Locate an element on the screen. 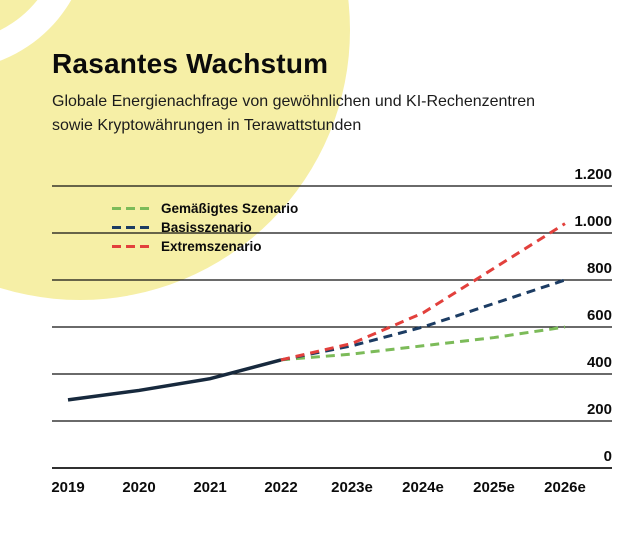 The image size is (641, 559). x-axis-label-2020: 2020 is located at coordinates (138, 487).